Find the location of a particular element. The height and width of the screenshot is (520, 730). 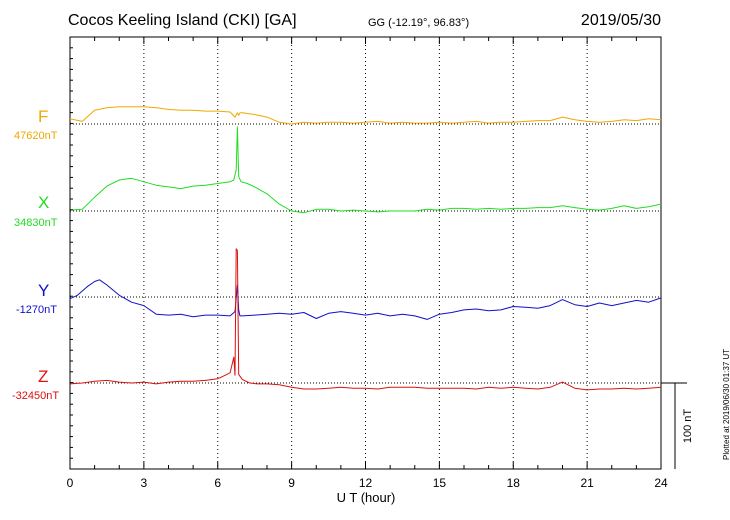

baseline-label-y: -1270nT is located at coordinates (36, 310).